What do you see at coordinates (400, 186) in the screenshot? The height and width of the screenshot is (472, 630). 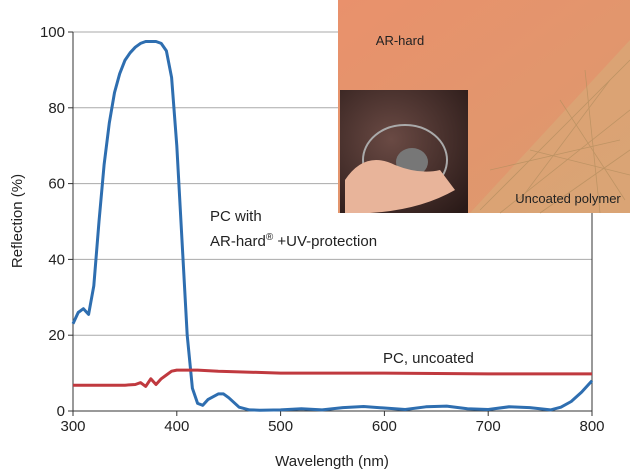 I see `hand` at bounding box center [400, 186].